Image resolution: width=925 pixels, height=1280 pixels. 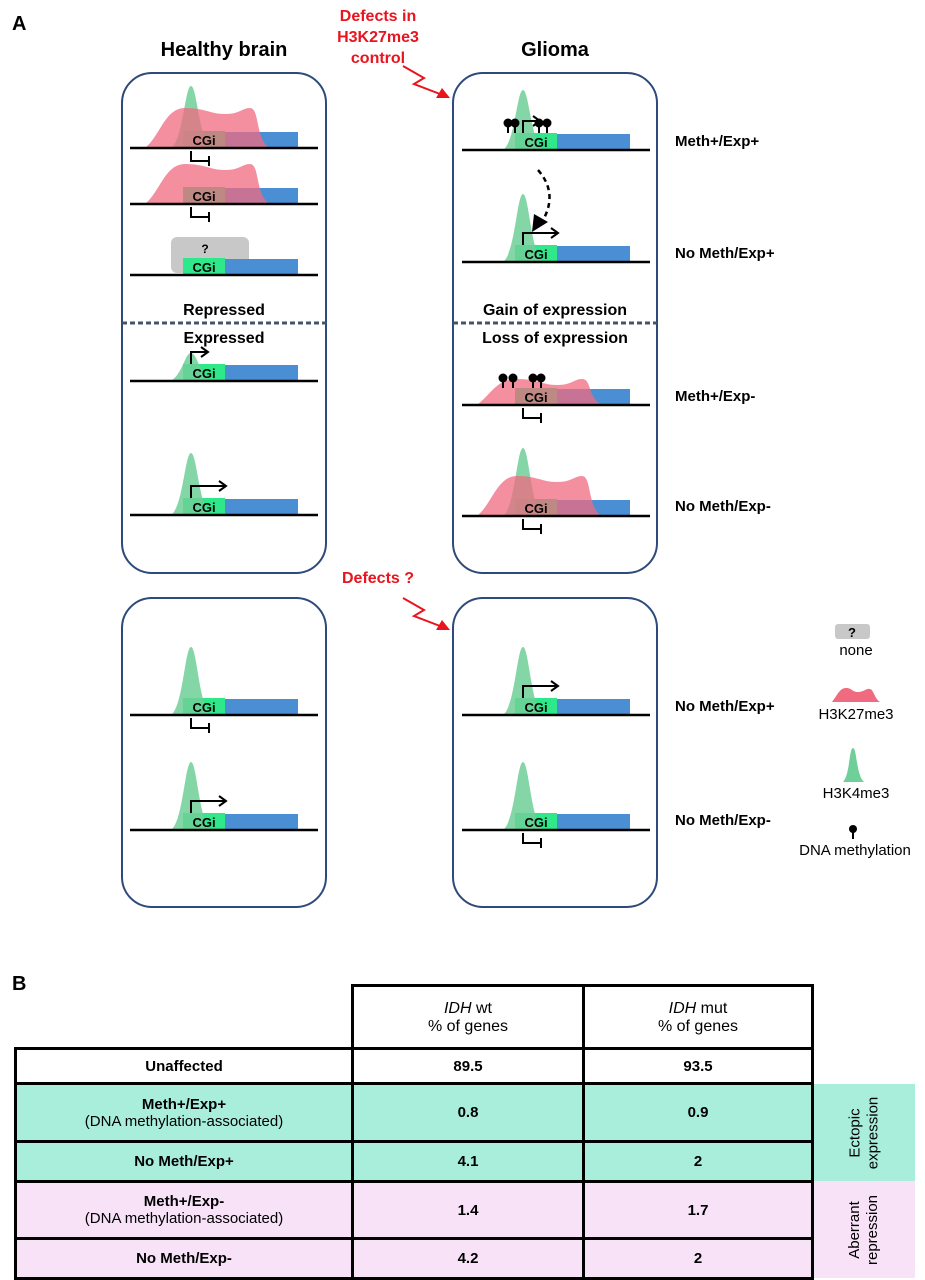 I want to click on idh-wt-cell: 4.1, so click(x=468, y=1161).